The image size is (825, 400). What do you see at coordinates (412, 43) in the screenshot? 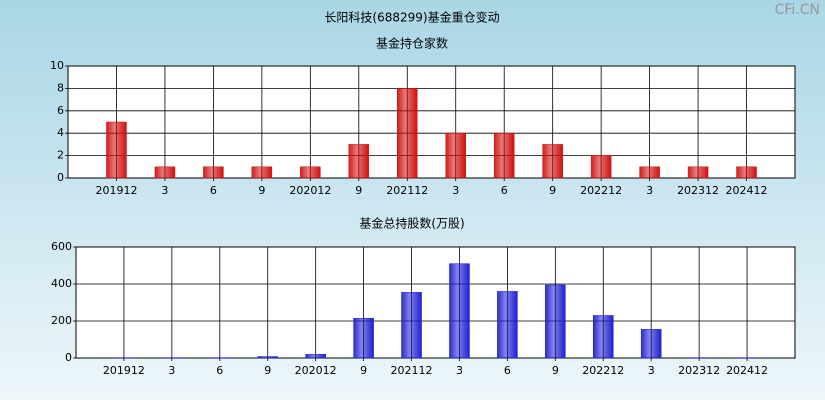
I see `chart-title: 基金持仓家数` at bounding box center [412, 43].